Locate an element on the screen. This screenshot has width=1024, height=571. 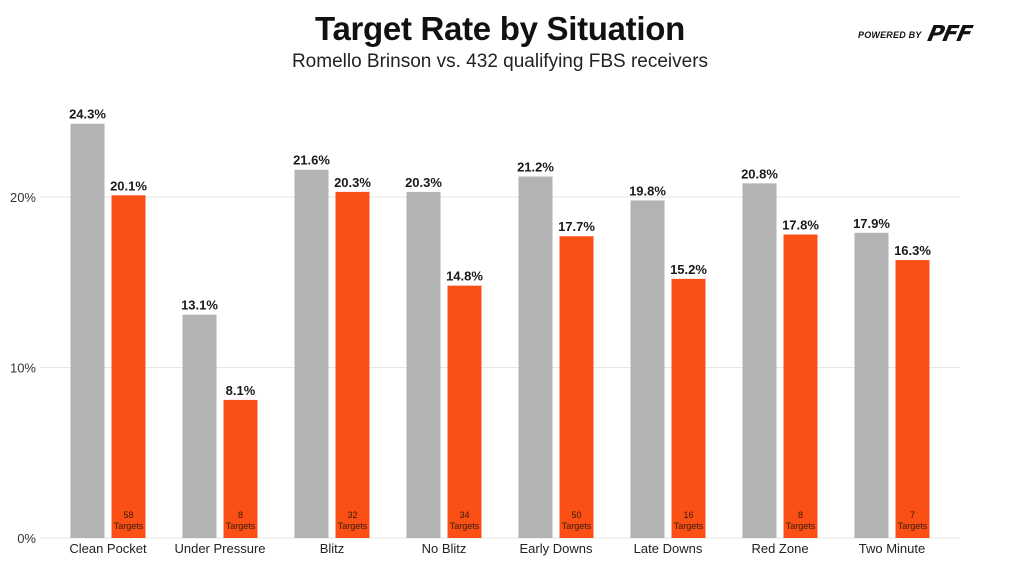
target-count-label: 7 is located at coordinates (912, 515).